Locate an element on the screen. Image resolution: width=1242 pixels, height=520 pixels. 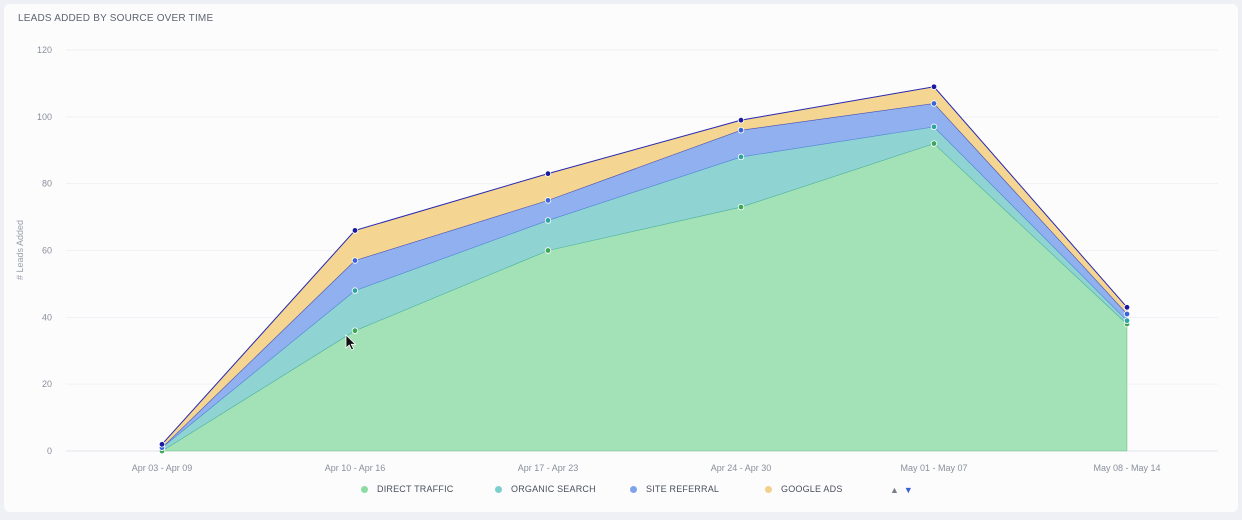
y-tick-label: 0 is located at coordinates (49, 451).